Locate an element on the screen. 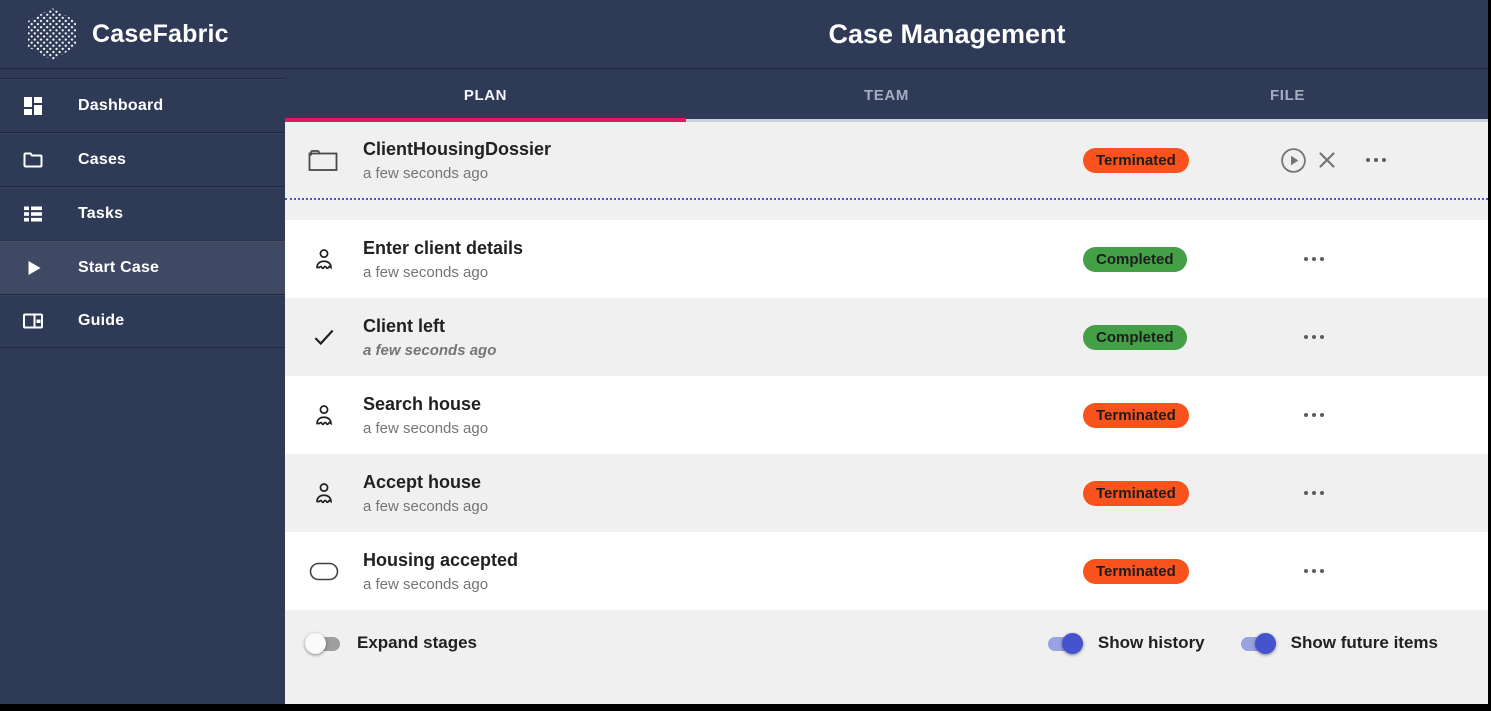 This screenshot has height=711, width=1491. expand-stages-toggle-group: Expand stages is located at coordinates (391, 643).